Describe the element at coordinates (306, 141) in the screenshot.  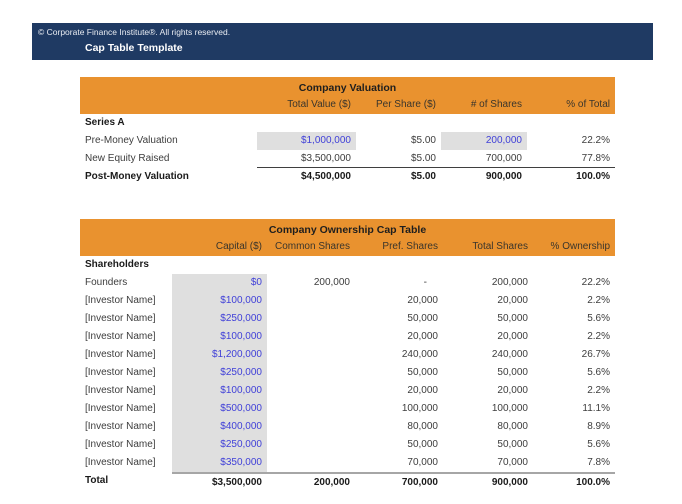
I see `pre-money-total-value-input-cell: $1,000,000` at that location.